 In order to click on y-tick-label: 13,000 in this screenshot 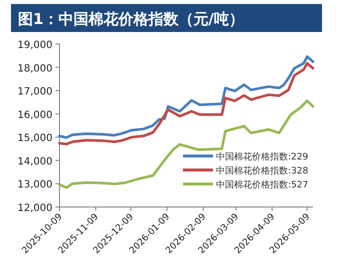, I will do `click(35, 185)`.